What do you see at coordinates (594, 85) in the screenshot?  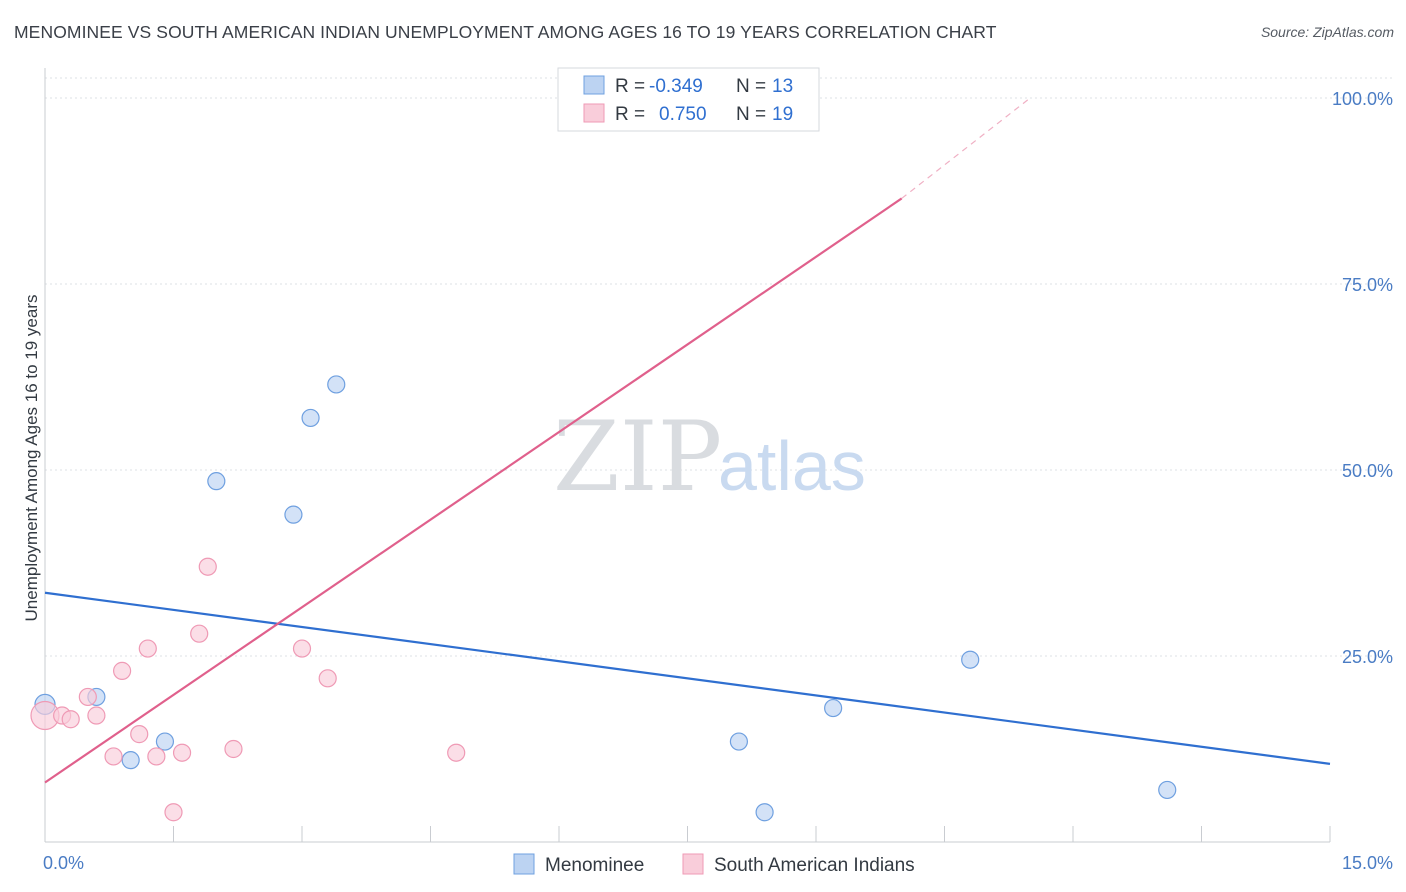 I see `legend-swatch-menominee` at bounding box center [594, 85].